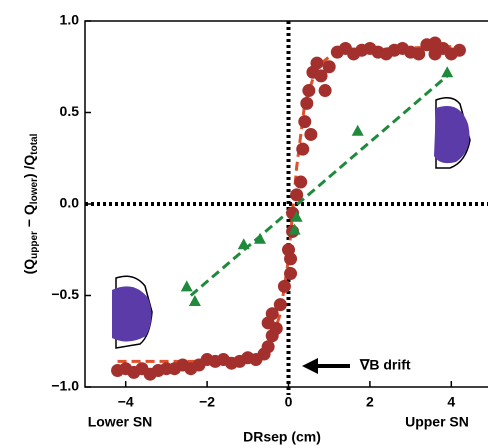  What do you see at coordinates (132, 312) in the screenshot?
I see `plasma-icon-lower` at bounding box center [132, 312].